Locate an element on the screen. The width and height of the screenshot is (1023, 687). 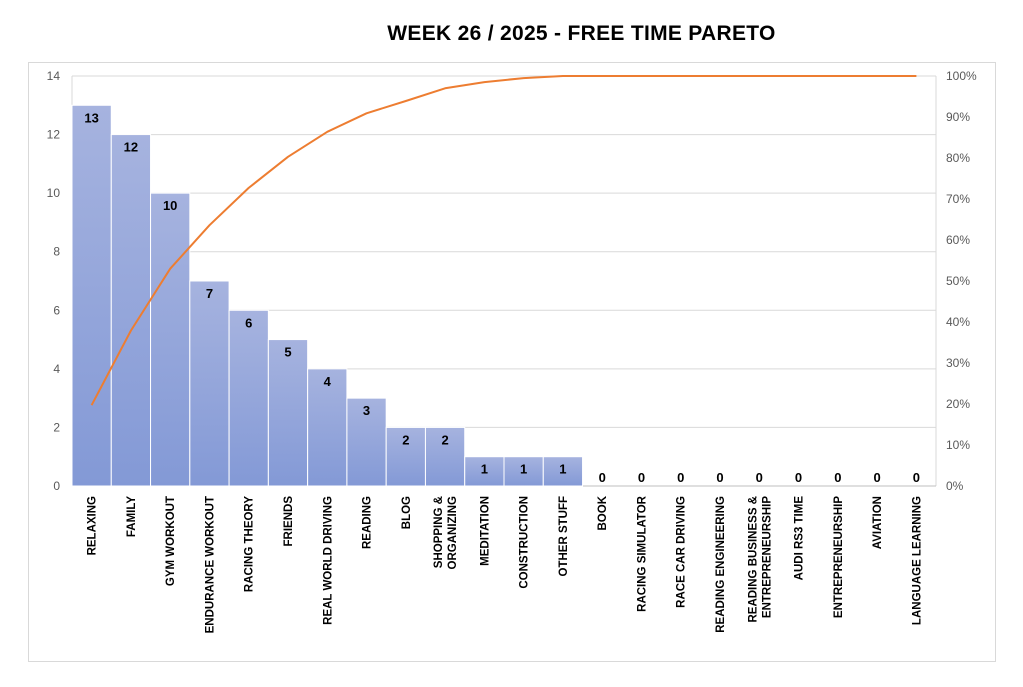
category-label: SHOPPING & ORGANIZING is located at coordinates (446, 533).